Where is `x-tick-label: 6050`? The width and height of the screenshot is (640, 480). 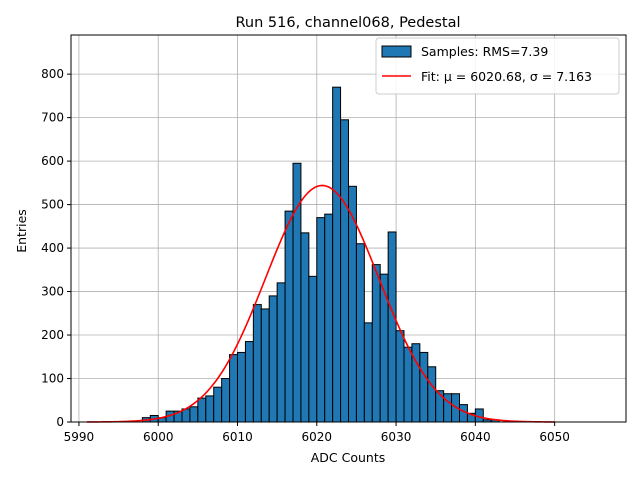 x-tick-label: 6050 is located at coordinates (554, 437).